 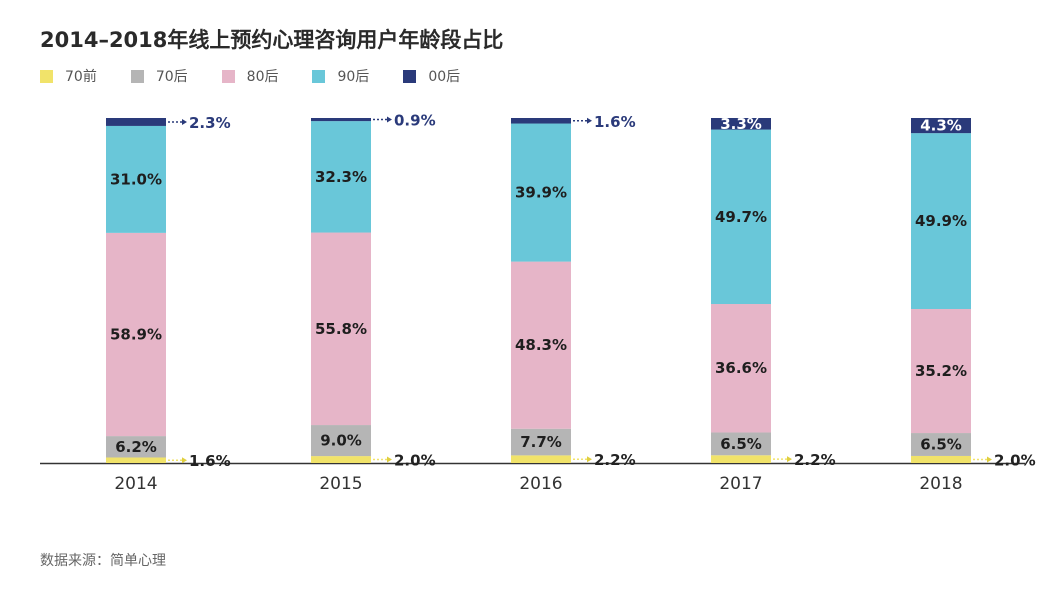 I want to click on data-label: 6.2%, so click(x=136, y=447).